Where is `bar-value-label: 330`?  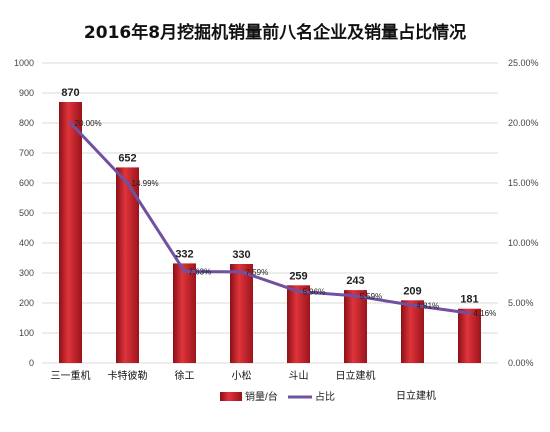
bar-value-label: 330 is located at coordinates (241, 255).